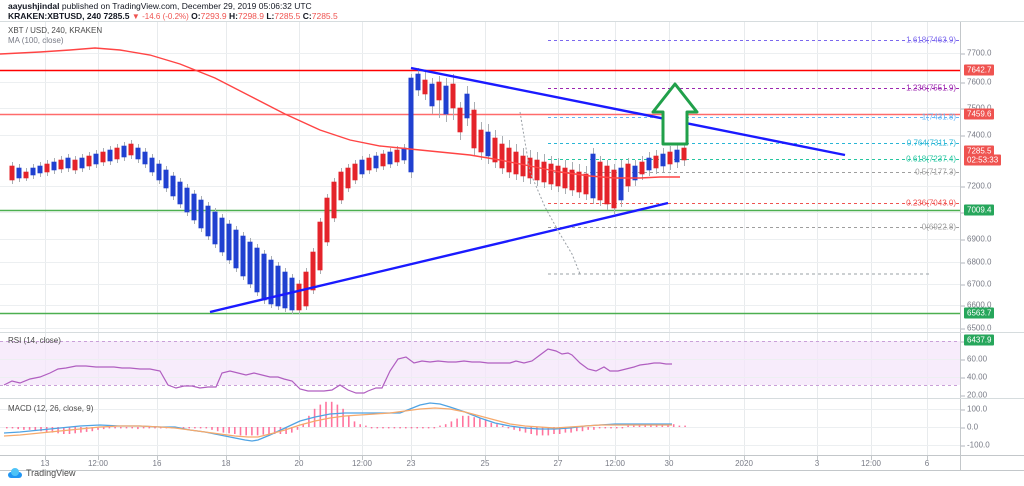  What do you see at coordinates (931, 143) in the screenshot?
I see `fib-level-label: 0.764(7311.7)` at bounding box center [931, 143].